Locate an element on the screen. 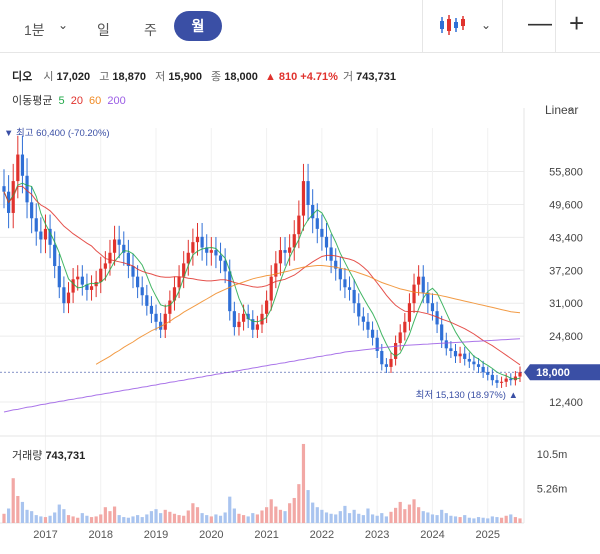 The width and height of the screenshot is (600, 554). moving-average-legend: 이동평균 5 20 60 200 is located at coordinates (70, 100).